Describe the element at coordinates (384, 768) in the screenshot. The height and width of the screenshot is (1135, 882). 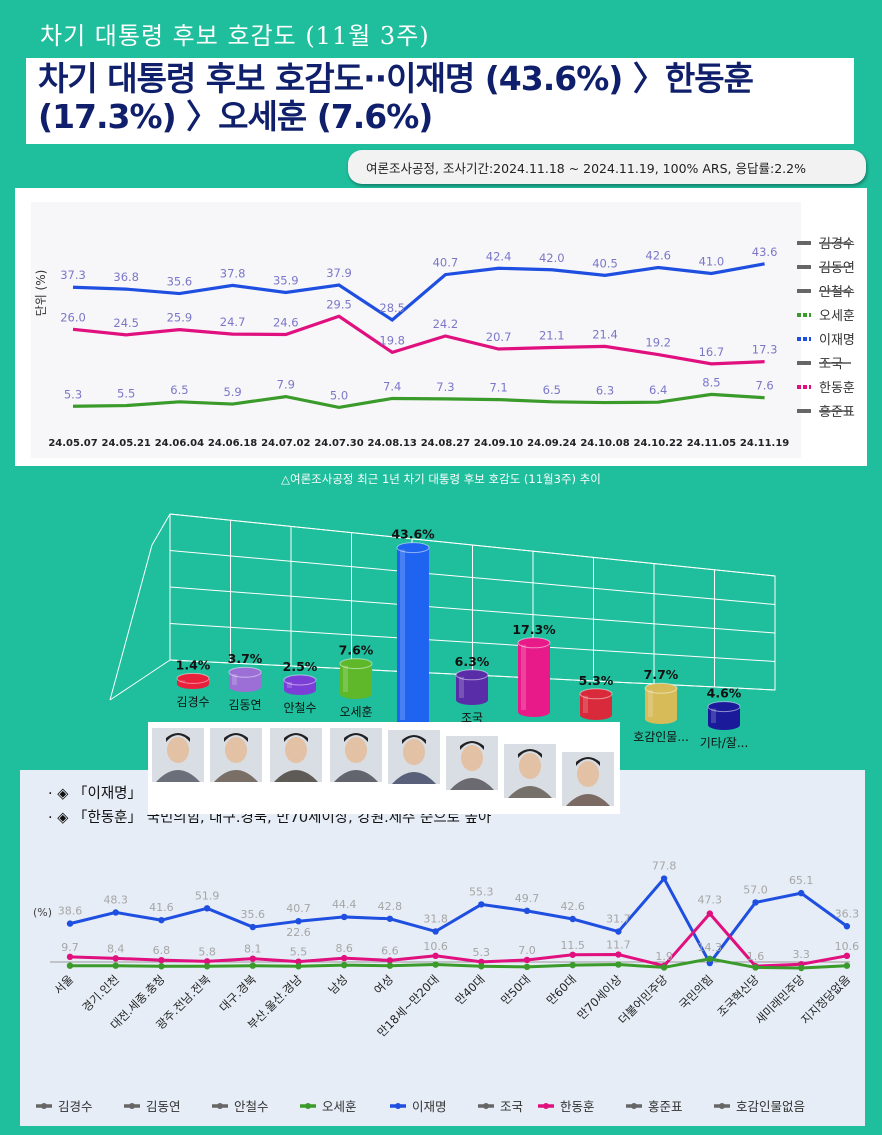
I see `candidate-photos` at that location.